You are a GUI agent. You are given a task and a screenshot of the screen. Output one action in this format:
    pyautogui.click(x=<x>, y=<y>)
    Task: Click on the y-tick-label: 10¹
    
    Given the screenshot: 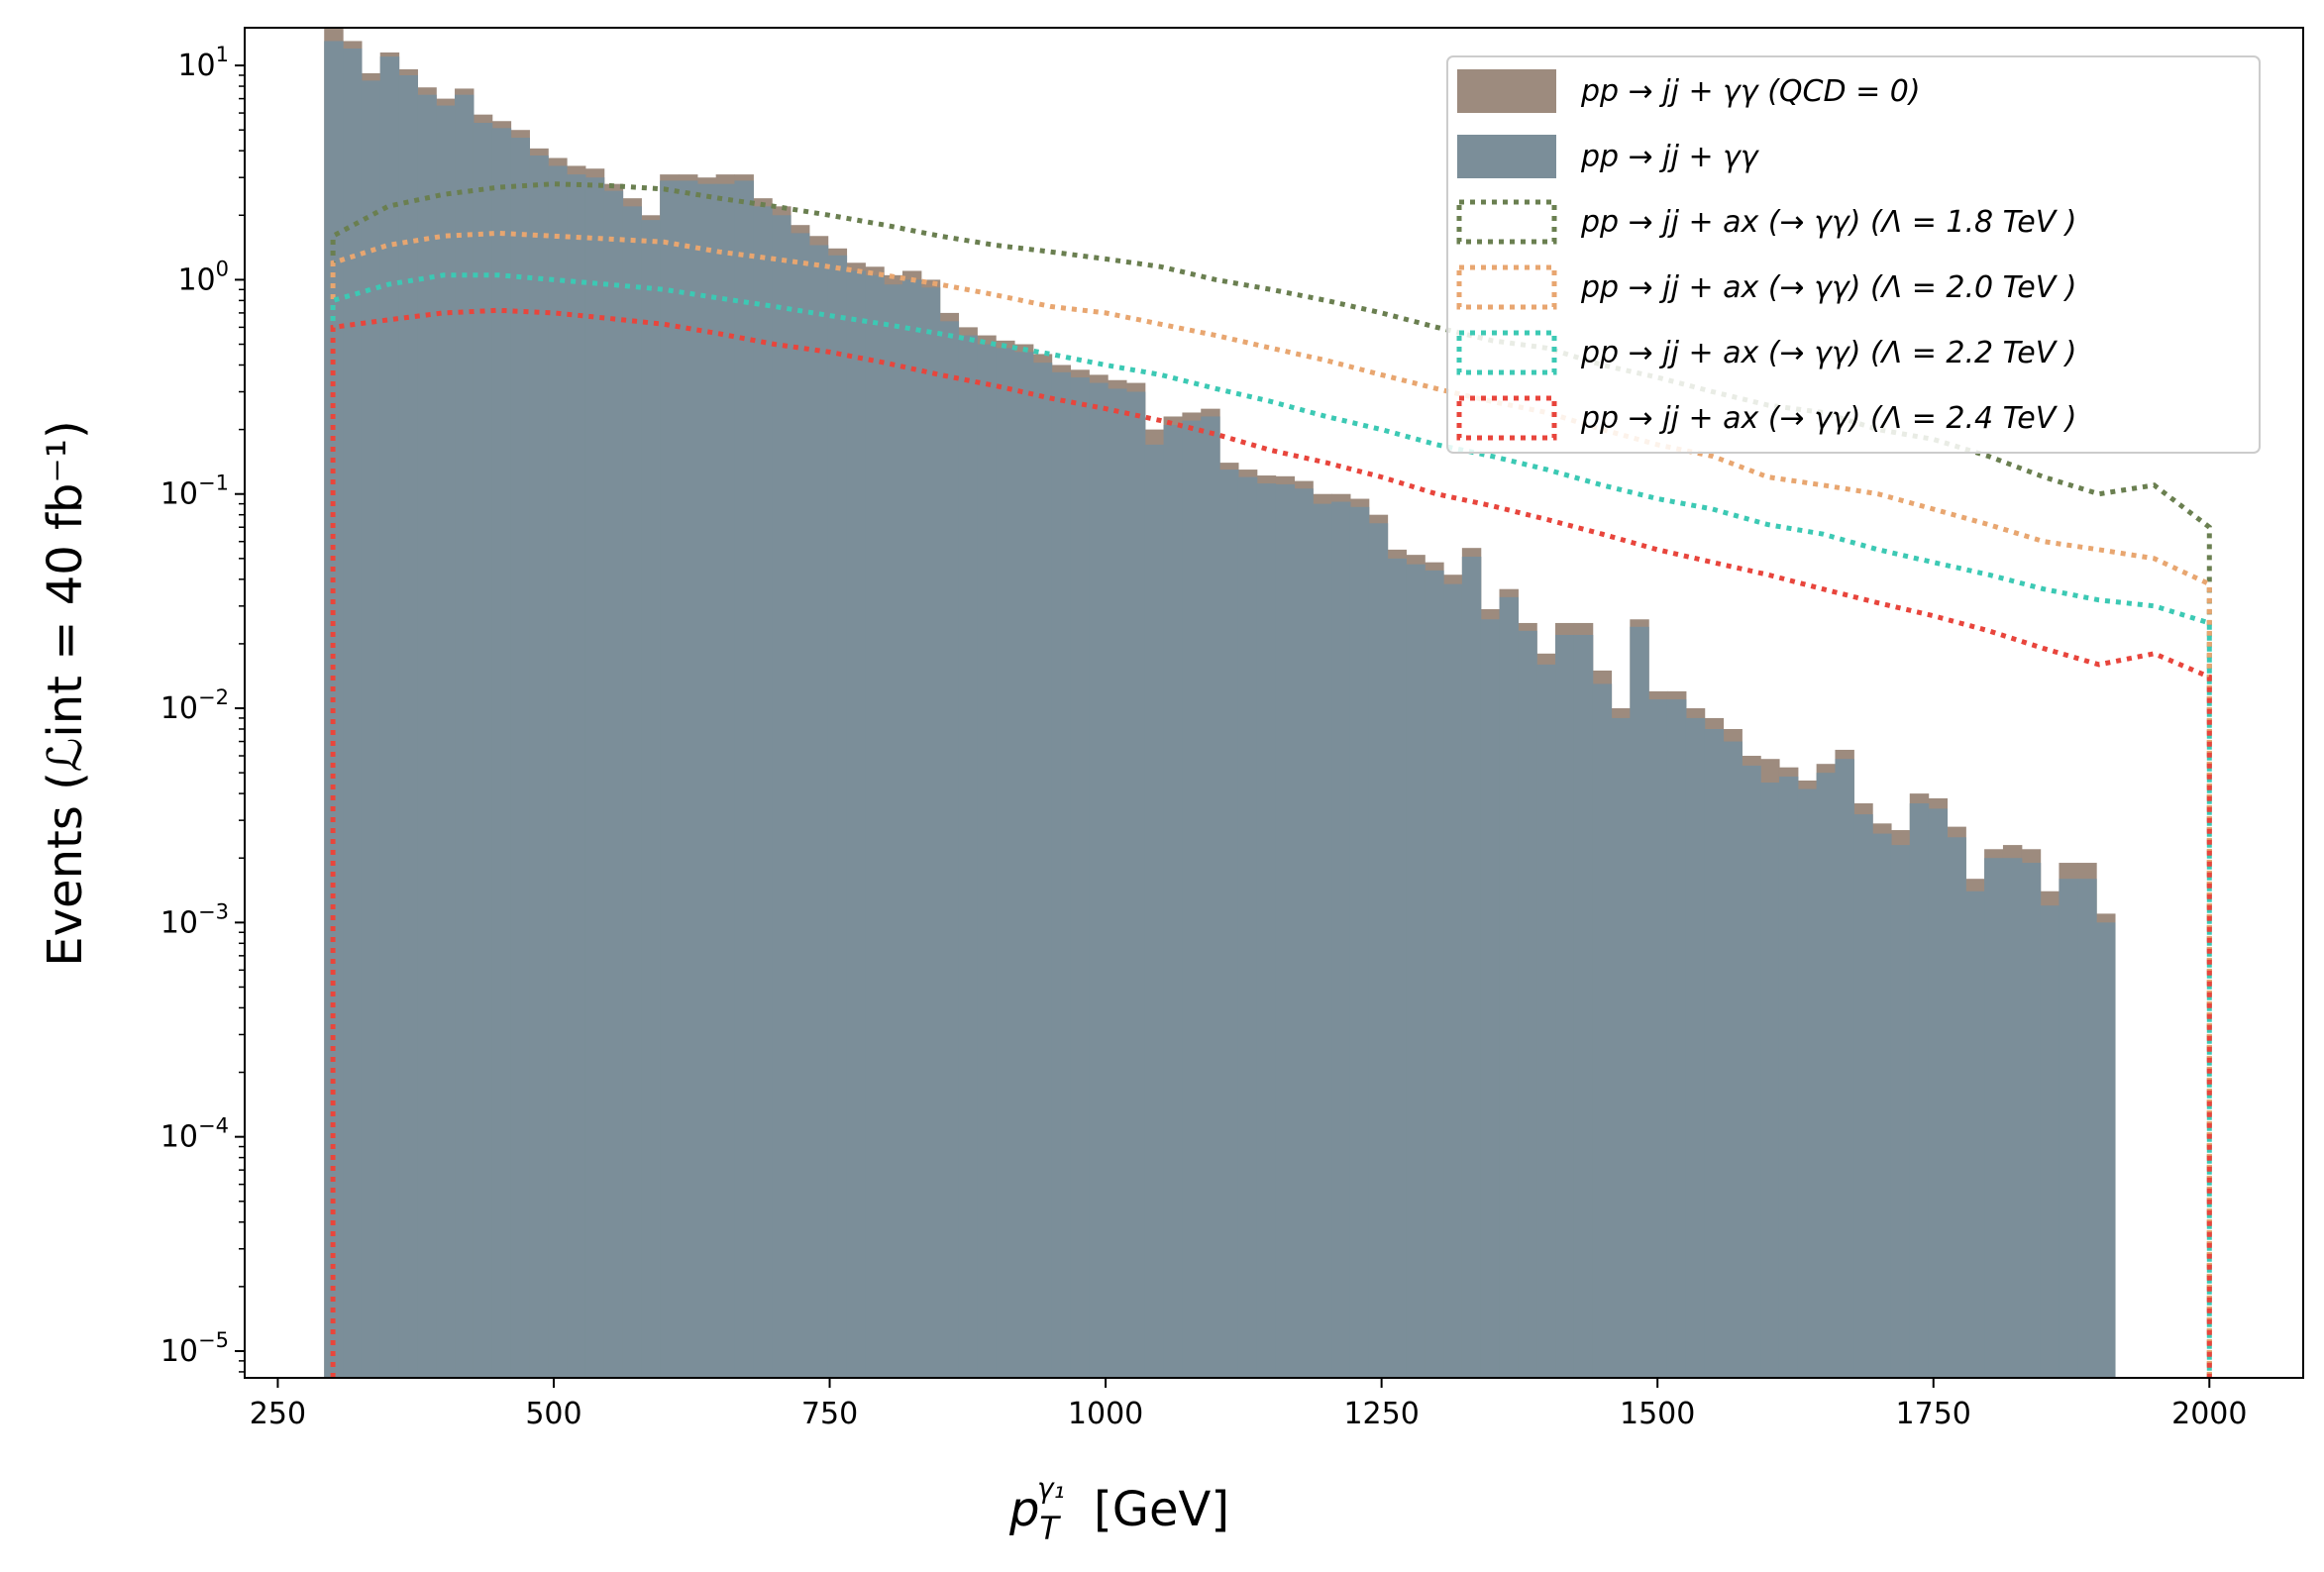 What is the action you would take?
    pyautogui.click(x=203, y=63)
    